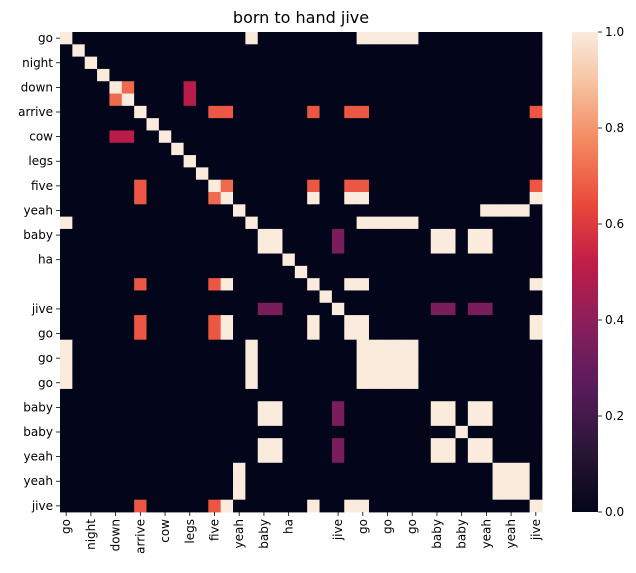 This screenshot has width=636, height=573. Describe the element at coordinates (38, 481) in the screenshot. I see `y-tick-label: yeah` at that location.